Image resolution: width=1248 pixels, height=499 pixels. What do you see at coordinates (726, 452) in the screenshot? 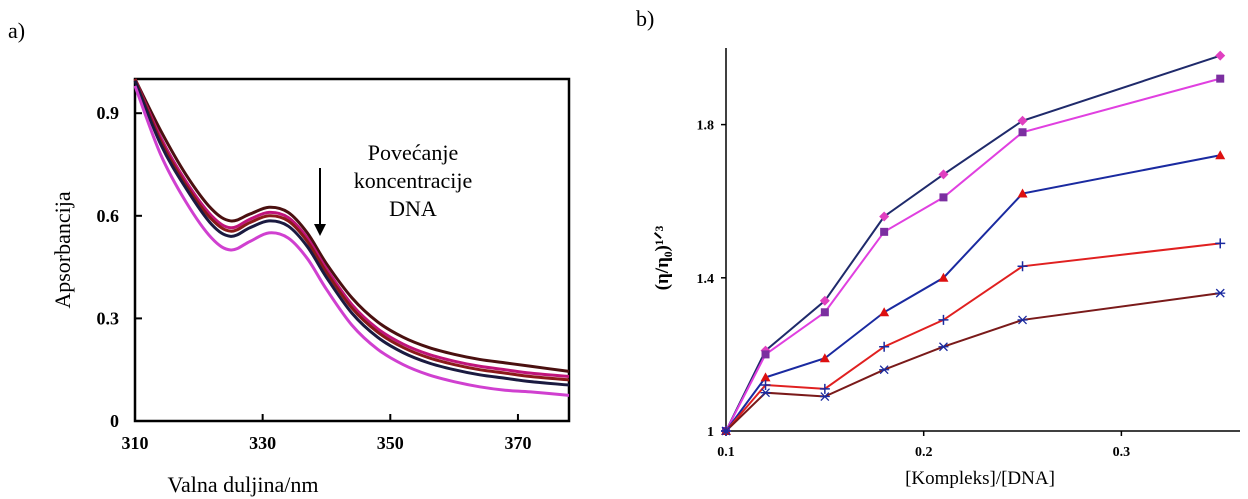
I see `chart-b-xtick-label: 0.1` at bounding box center [726, 452].